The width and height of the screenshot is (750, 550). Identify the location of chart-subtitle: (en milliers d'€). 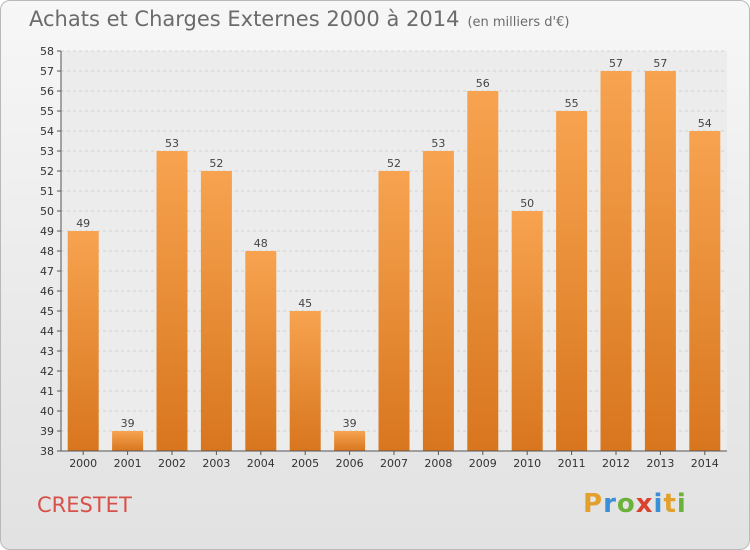
(518, 22).